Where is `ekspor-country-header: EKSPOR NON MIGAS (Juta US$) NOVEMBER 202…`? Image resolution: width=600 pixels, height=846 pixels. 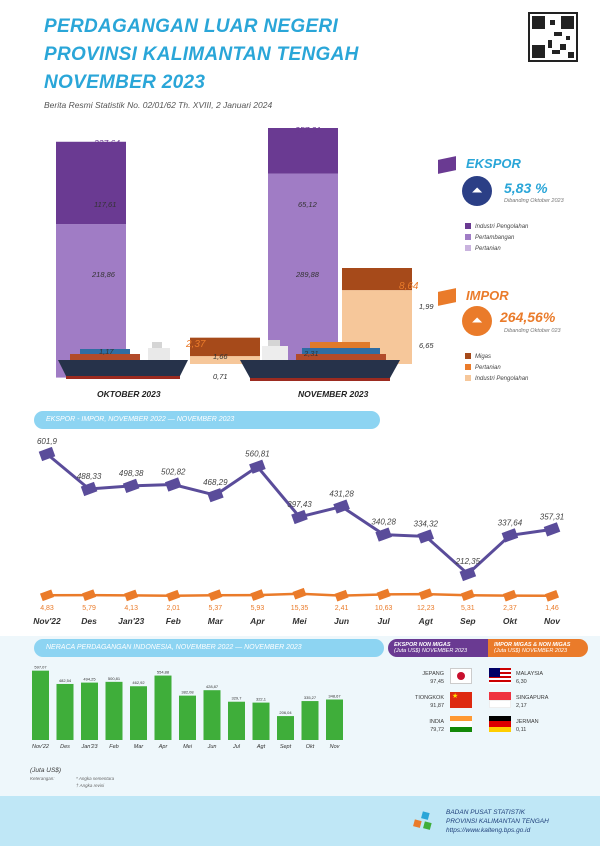 ekspor-country-header: EKSPOR NON MIGAS (Juta US$) NOVEMBER 202… is located at coordinates (438, 648).